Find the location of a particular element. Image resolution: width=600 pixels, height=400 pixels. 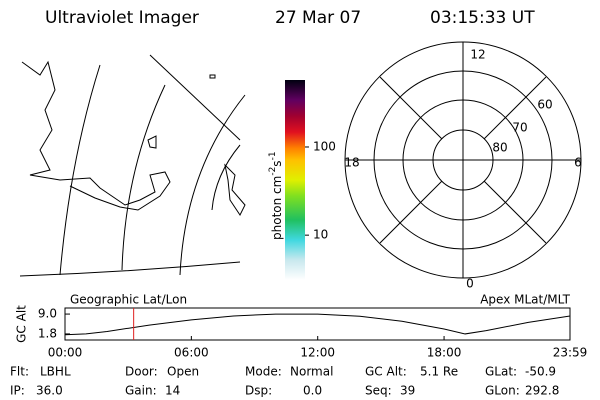

field-label: GLon: is located at coordinates (502, 391).